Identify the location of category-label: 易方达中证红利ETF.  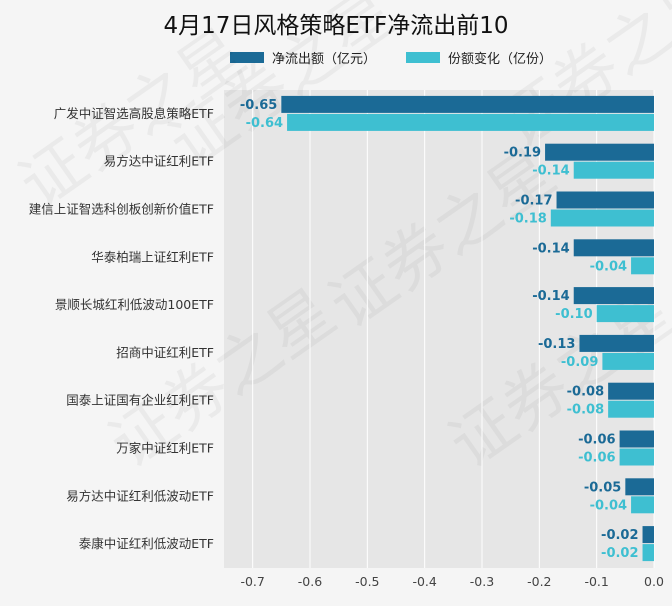
(159, 161).